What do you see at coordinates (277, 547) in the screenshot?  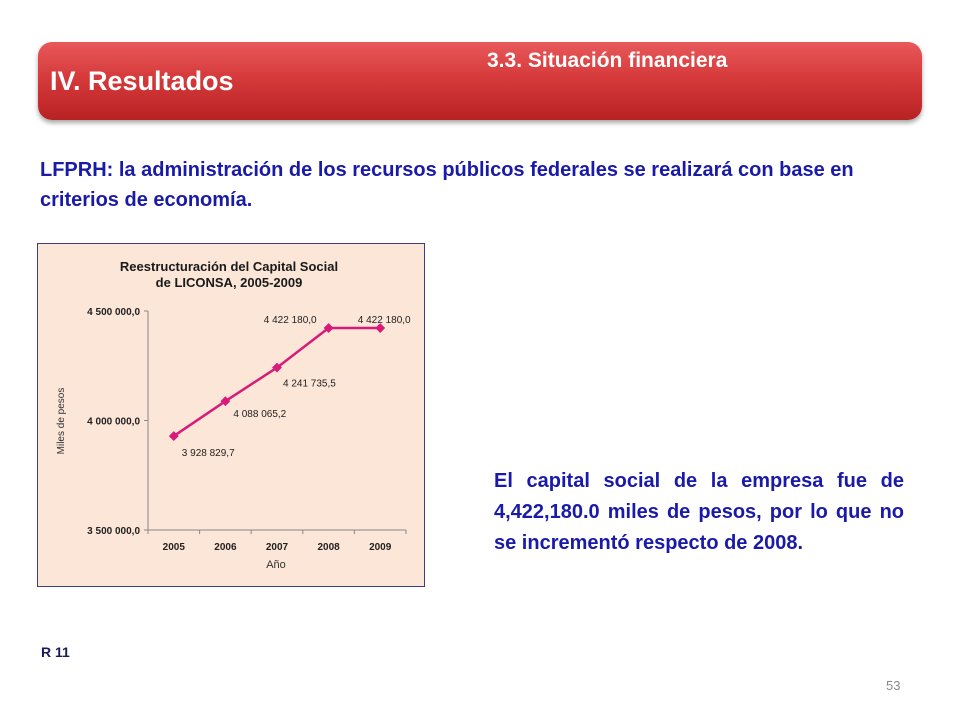 I see `x-tick-label: 2007` at bounding box center [277, 547].